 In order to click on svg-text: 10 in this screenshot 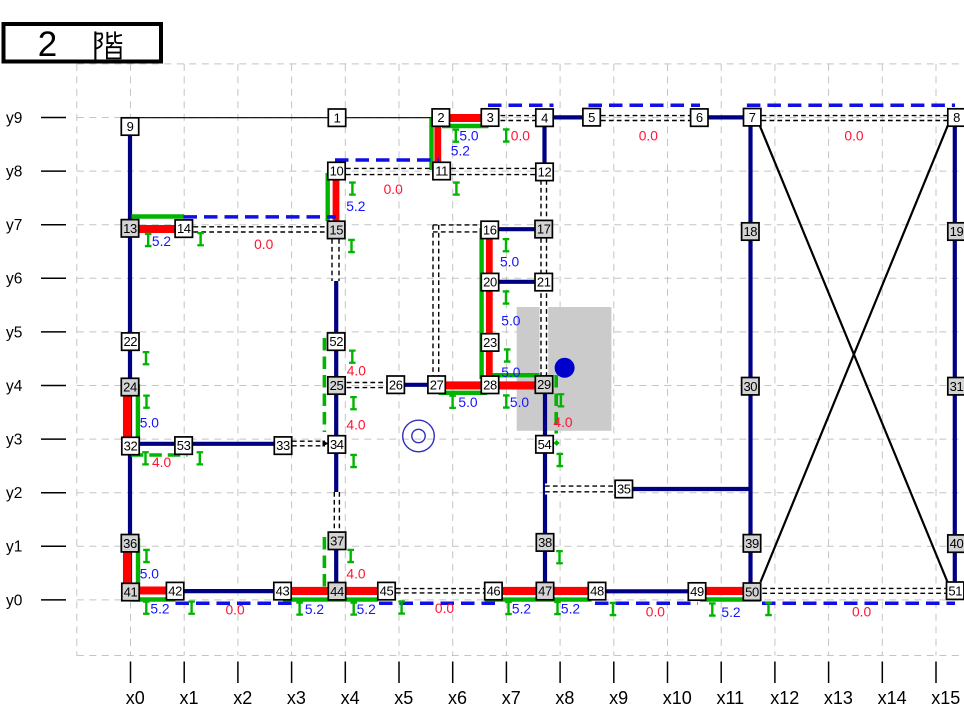, I will do `click(337, 171)`.